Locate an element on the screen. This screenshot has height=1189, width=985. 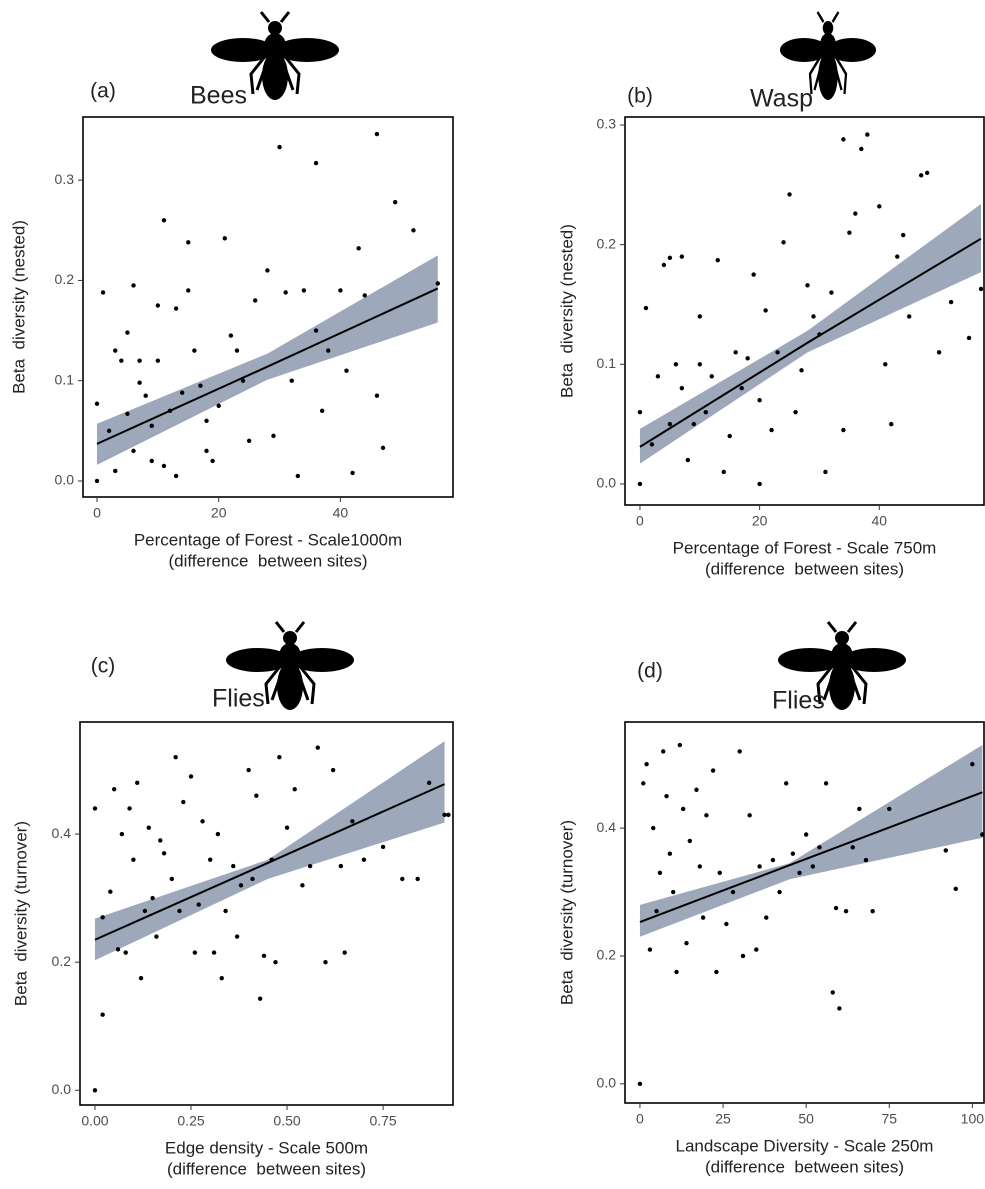
y-tick-label: 0.3 is located at coordinates (607, 124).